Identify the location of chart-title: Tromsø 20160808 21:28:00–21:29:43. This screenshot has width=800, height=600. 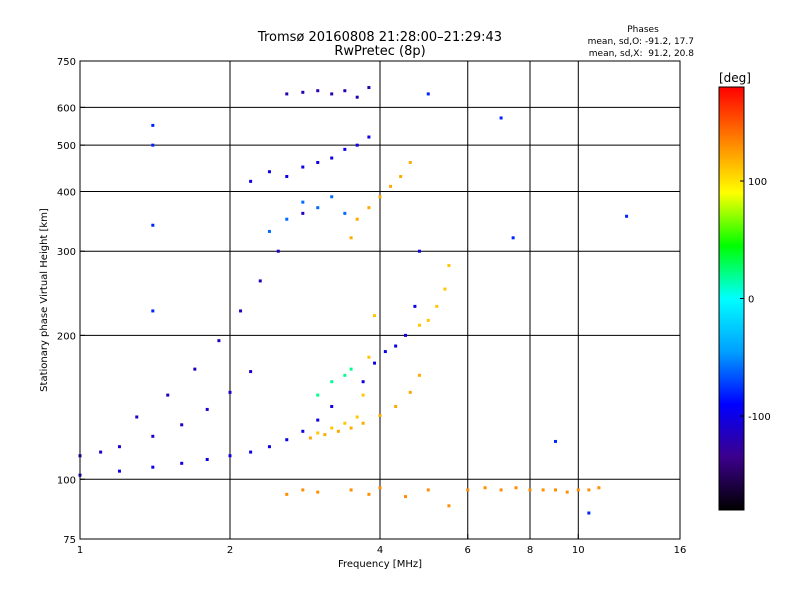
(379, 37).